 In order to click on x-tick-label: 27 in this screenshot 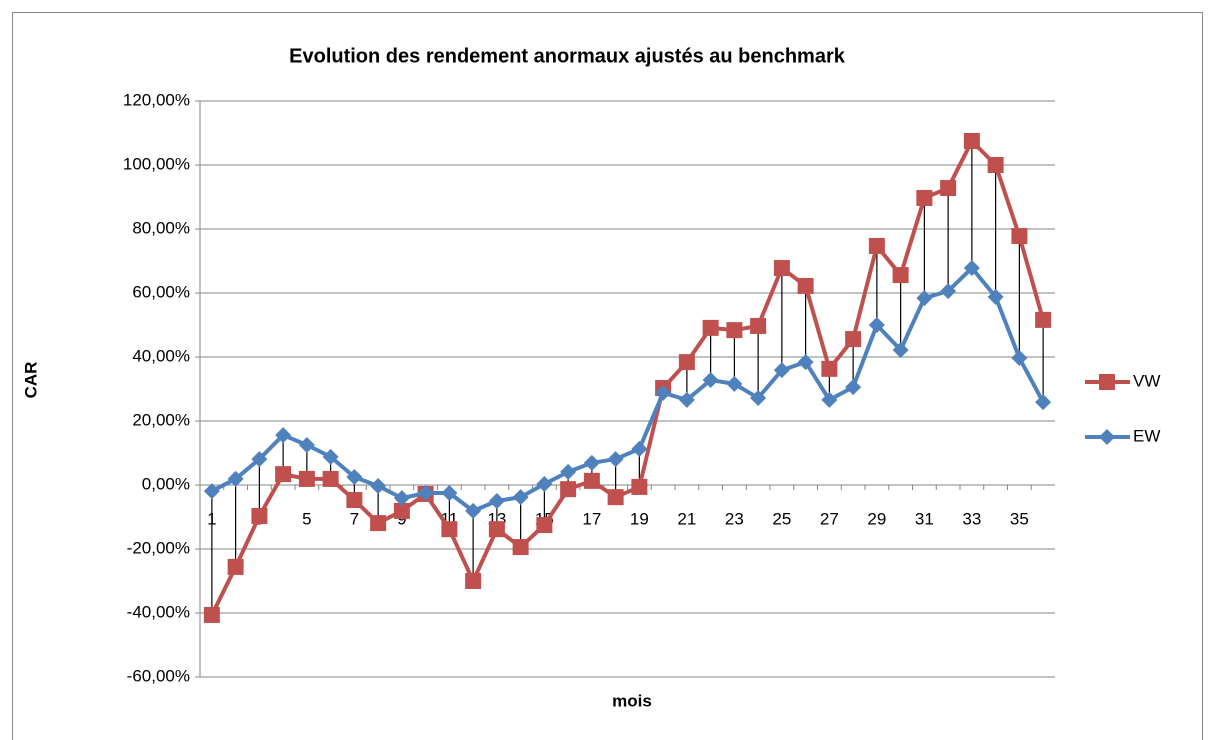, I will do `click(829, 518)`.